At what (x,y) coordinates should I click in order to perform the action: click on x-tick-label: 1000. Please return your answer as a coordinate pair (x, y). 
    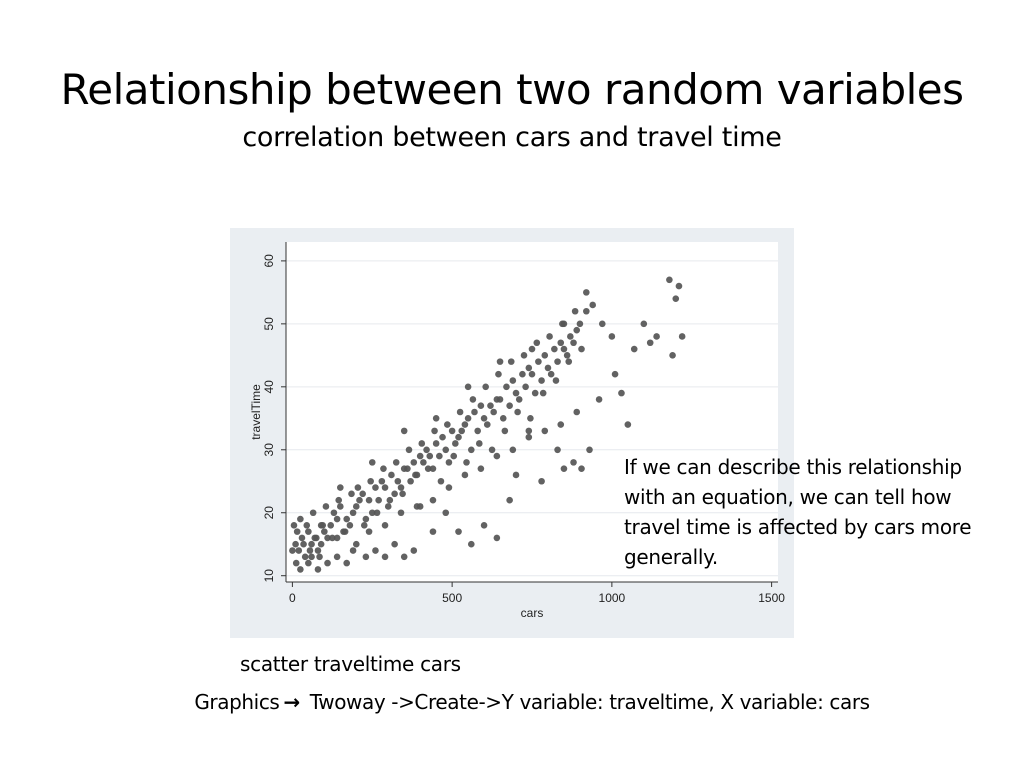
    Looking at the image, I should click on (612, 598).